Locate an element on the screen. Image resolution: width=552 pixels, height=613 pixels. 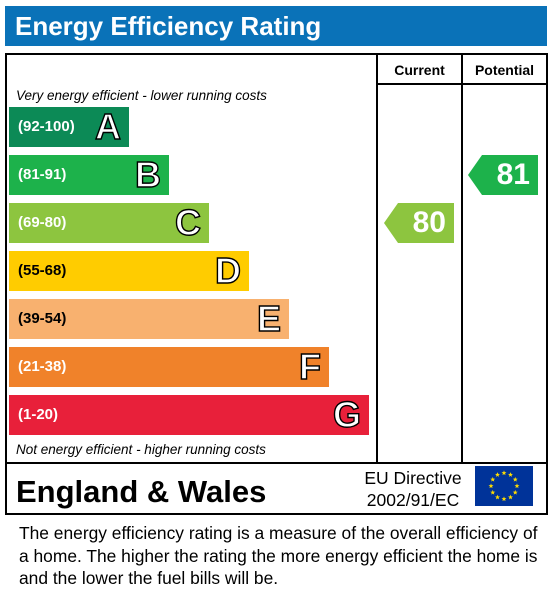
band-letter: G is located at coordinates (346, 414).